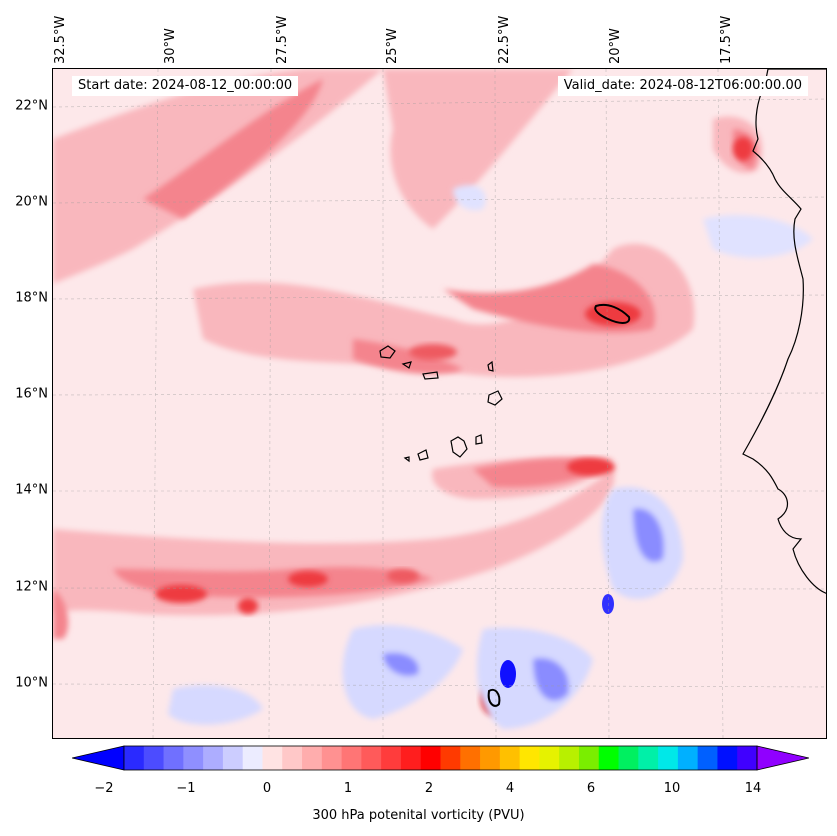 Image resolution: width=837 pixels, height=836 pixels. I want to click on lat-label-10n: 10°N, so click(31, 683).